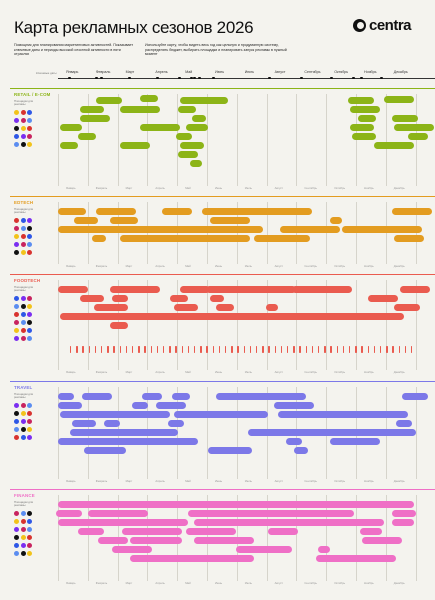  What do you see at coordinates (341, 72) in the screenshot?
I see `timeline-month: Октябрь` at bounding box center [341, 72].